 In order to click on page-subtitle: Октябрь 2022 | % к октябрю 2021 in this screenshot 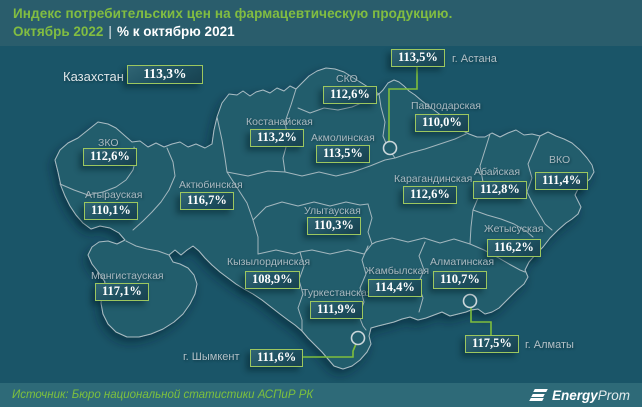, I will do `click(327, 31)`.